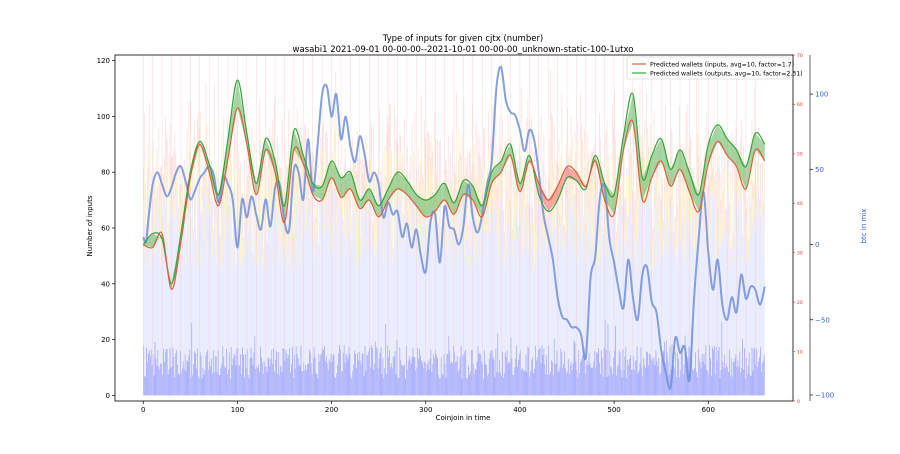  What do you see at coordinates (800, 303) in the screenshot?
I see `y3-tick-label: 20` at bounding box center [800, 303].